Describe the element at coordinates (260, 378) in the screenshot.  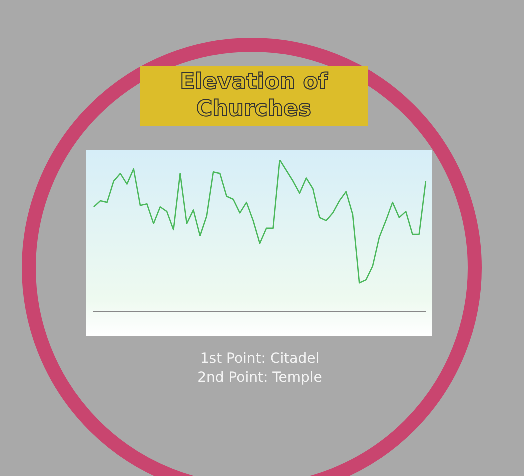
I see `text: 2nd Point: Temple` at that location.